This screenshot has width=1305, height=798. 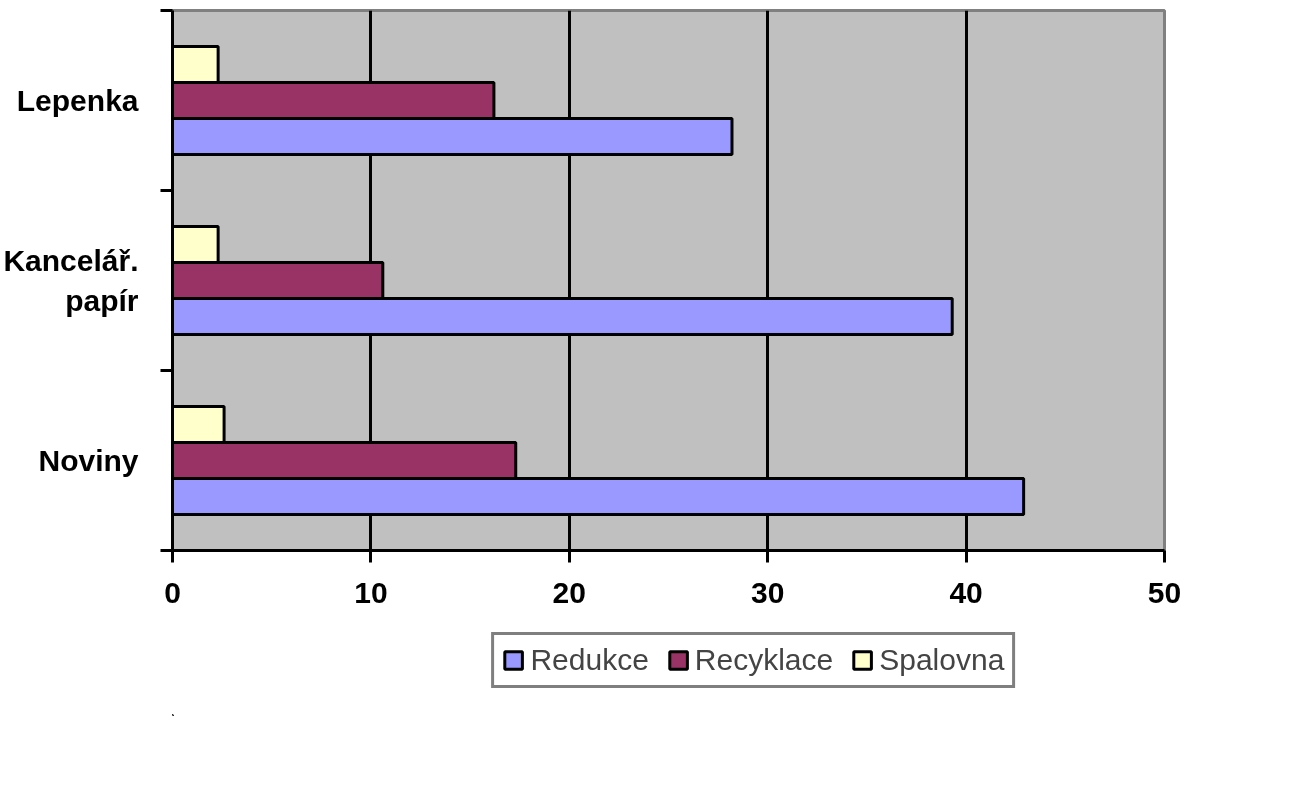 I want to click on y-tick-label: Kancelář. papír, so click(x=71, y=280).